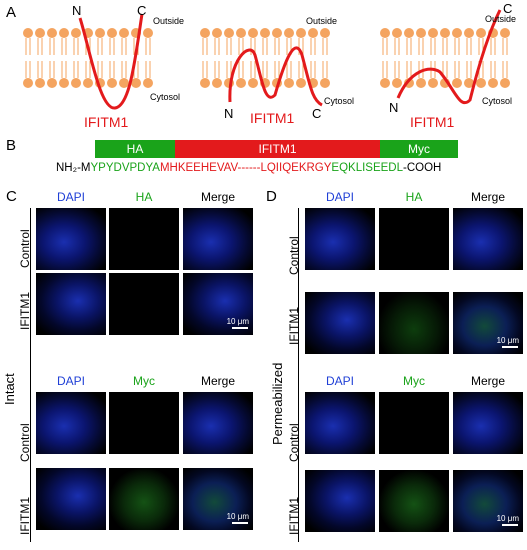  What do you see at coordinates (125, 168) in the screenshot?
I see `ha-sequence: YPYDVPDYA` at bounding box center [125, 168].